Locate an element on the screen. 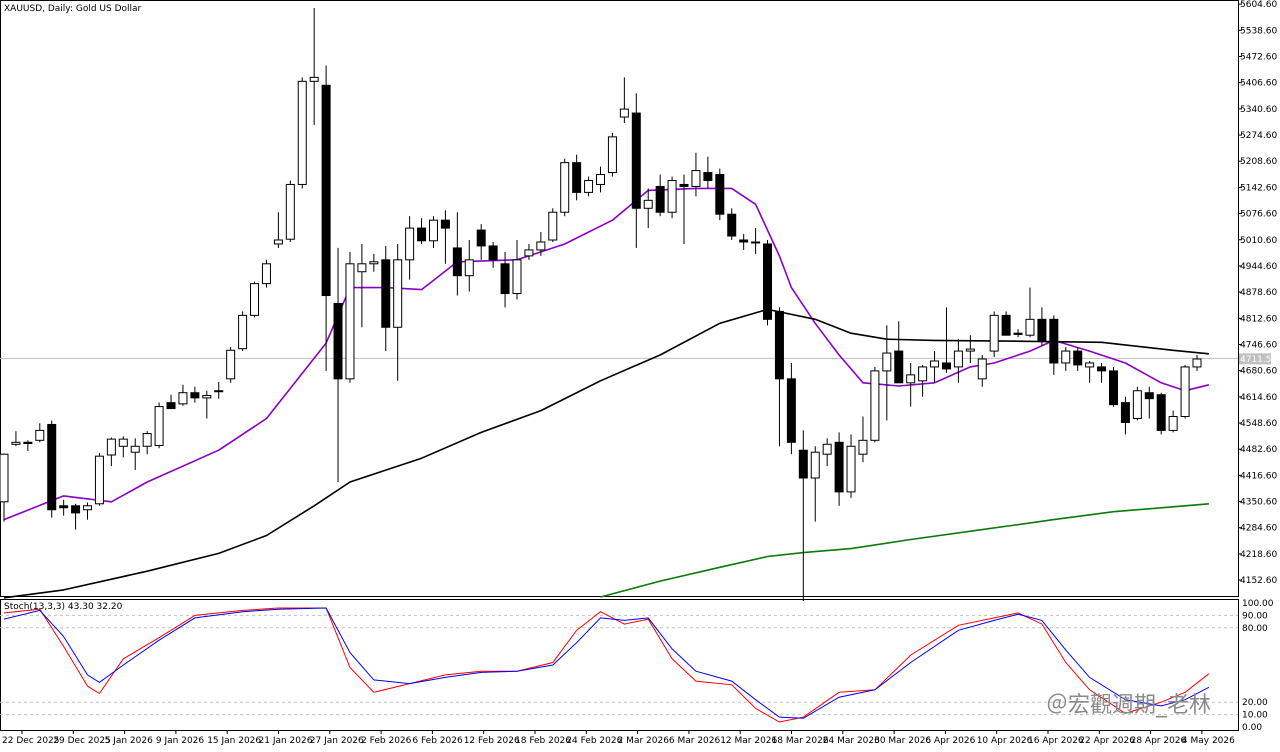 This screenshot has height=752, width=1280. price-tick-label: 4878.60 is located at coordinates (1258, 293).